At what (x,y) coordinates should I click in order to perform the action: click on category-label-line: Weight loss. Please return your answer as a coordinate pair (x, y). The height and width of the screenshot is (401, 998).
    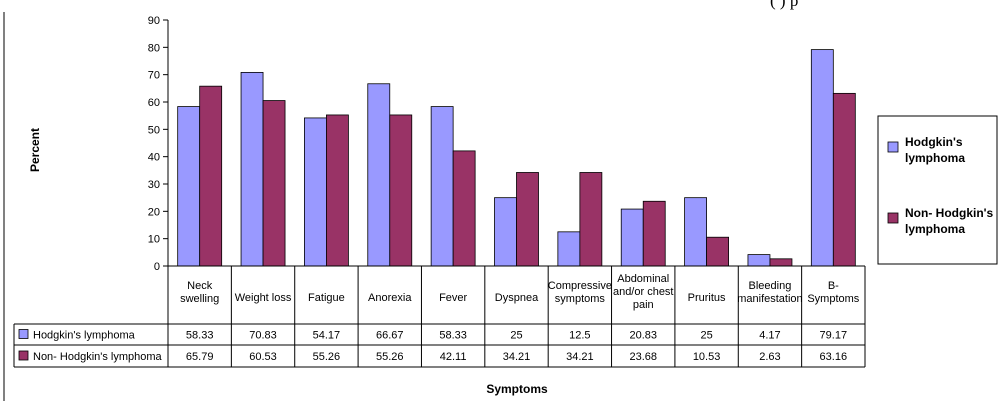
    Looking at the image, I should click on (263, 298).